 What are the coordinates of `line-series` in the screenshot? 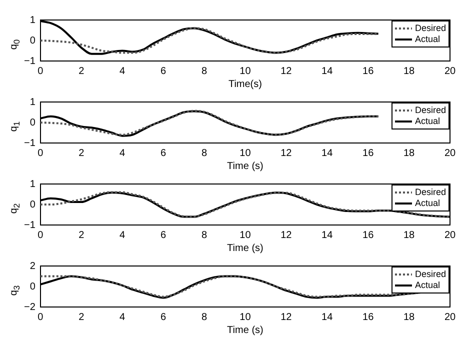 It's located at (210, 40).